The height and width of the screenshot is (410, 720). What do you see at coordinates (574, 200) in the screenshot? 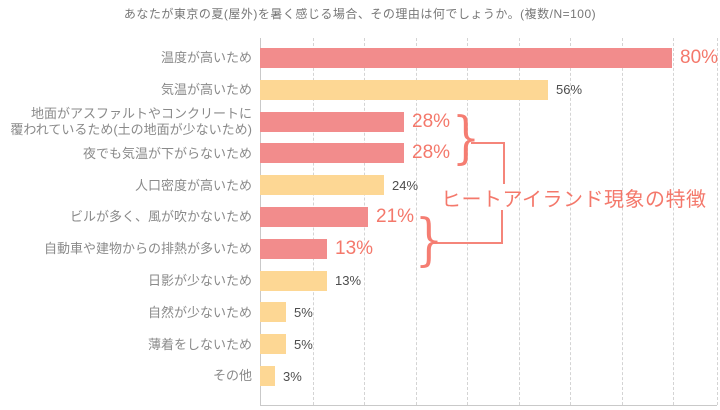
I see `annotation-label: ヒートアイランド現象の特徴` at bounding box center [574, 200].